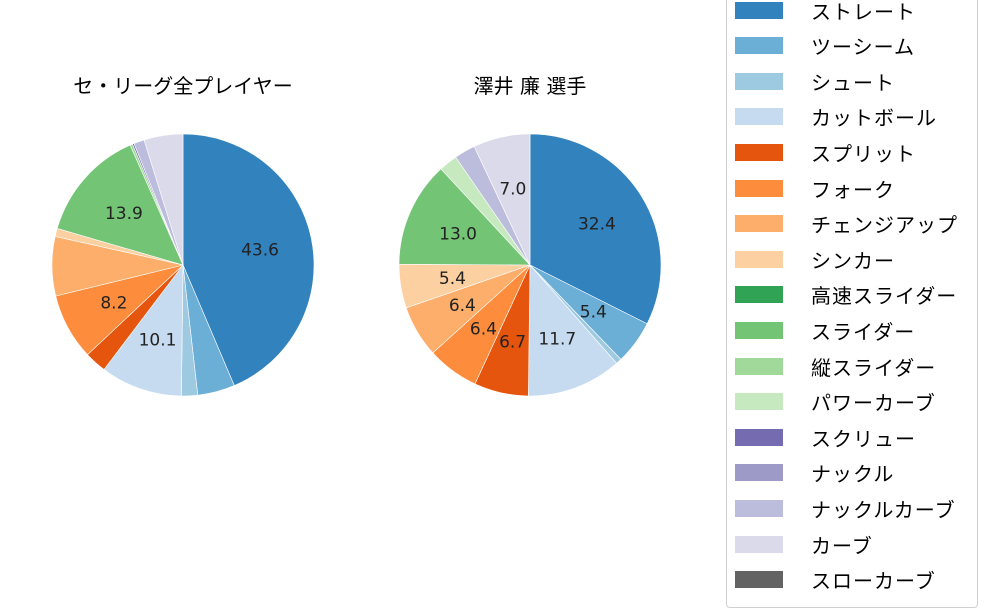 The width and height of the screenshot is (1000, 608). Describe the element at coordinates (863, 47) in the screenshot. I see `legend-label: ツーシーム` at that location.